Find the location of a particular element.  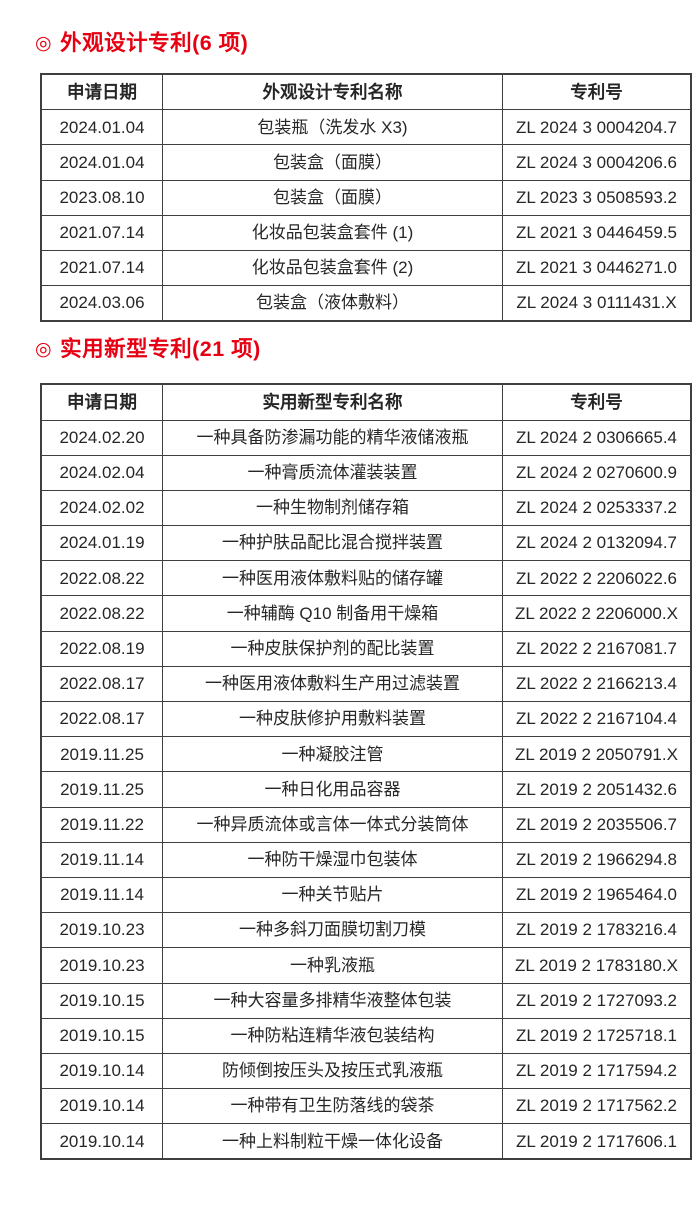

patent-number-cell: ZL 2024 3 0004206.6 is located at coordinates (597, 162).